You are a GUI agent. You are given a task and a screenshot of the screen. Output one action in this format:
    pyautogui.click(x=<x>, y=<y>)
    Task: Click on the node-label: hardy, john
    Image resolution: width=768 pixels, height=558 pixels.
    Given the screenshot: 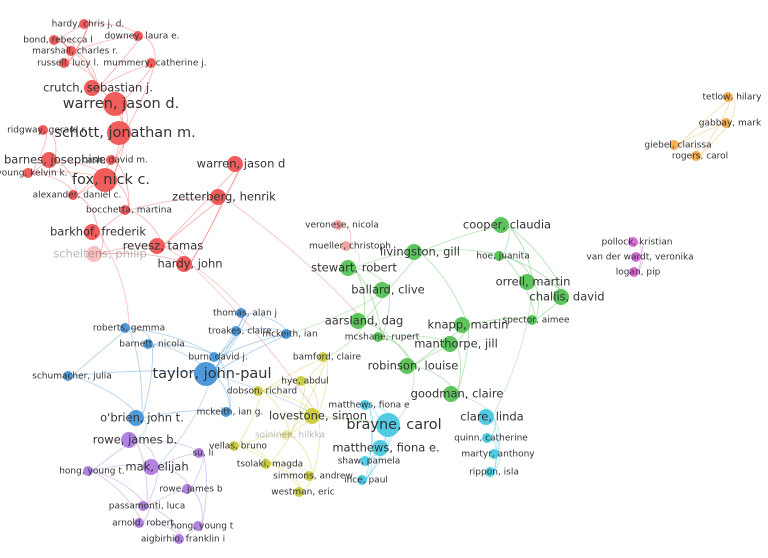 What is the action you would take?
    pyautogui.click(x=189, y=264)
    